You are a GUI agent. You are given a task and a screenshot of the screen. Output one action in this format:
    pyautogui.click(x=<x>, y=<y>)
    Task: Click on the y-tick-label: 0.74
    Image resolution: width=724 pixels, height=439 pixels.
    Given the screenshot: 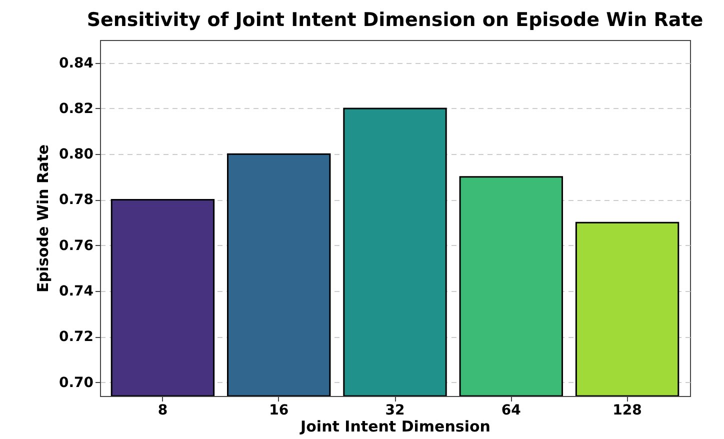 What is the action you would take?
    pyautogui.click(x=76, y=292)
    